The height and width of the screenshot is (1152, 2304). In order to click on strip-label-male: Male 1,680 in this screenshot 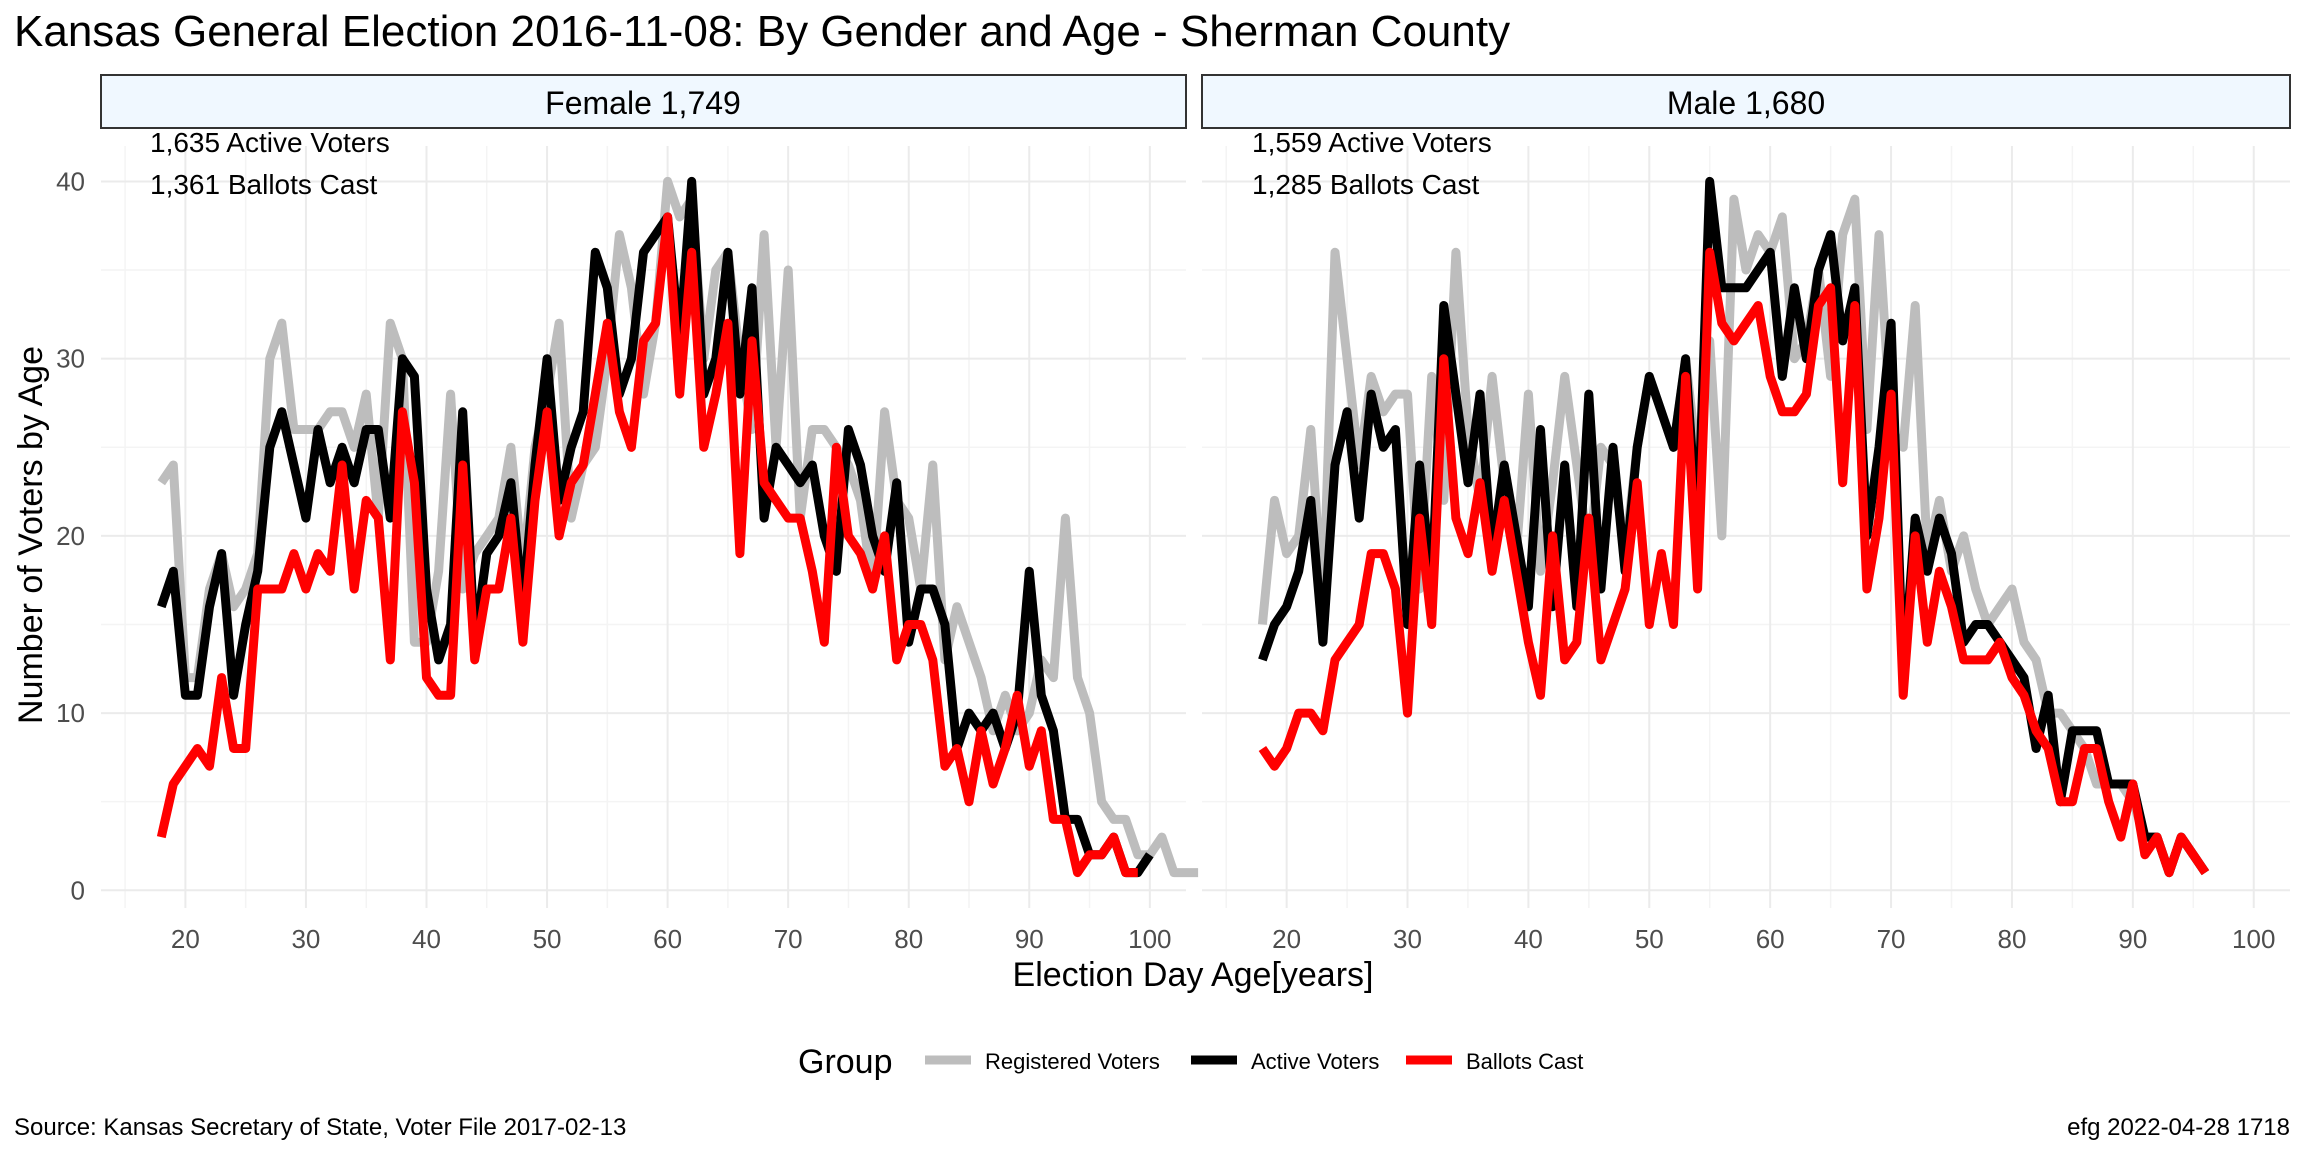, I will do `click(1746, 103)`.